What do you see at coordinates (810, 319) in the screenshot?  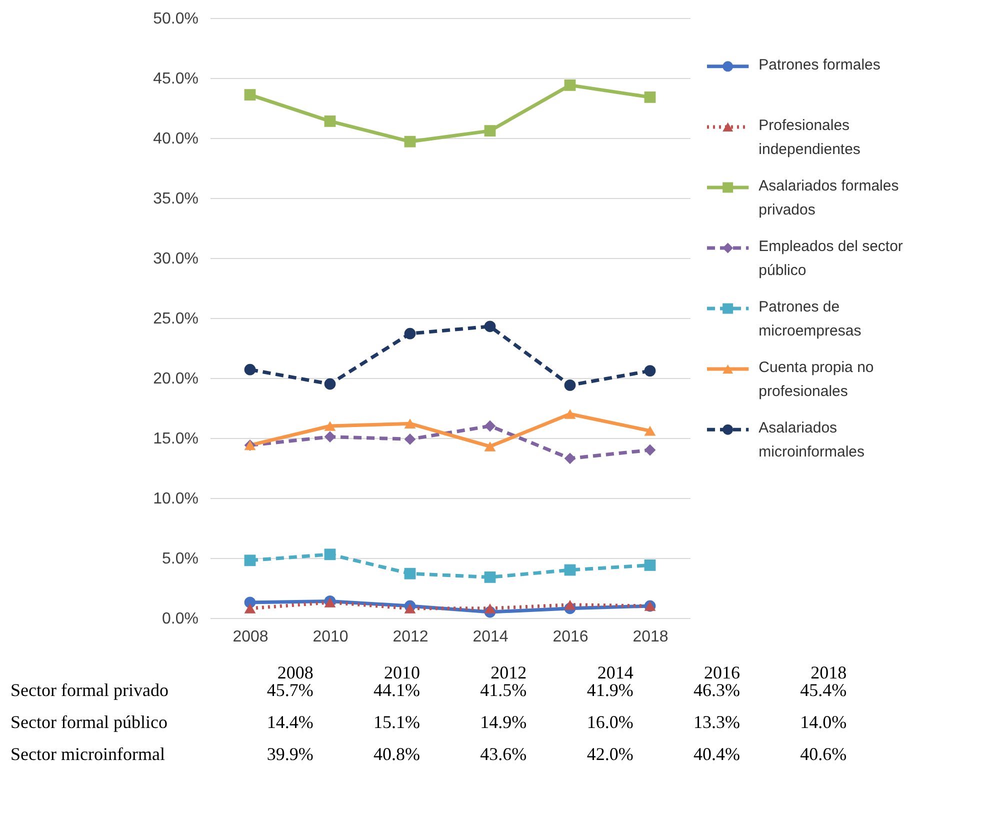 I see `legend-label: Patrones de microempresas` at bounding box center [810, 319].